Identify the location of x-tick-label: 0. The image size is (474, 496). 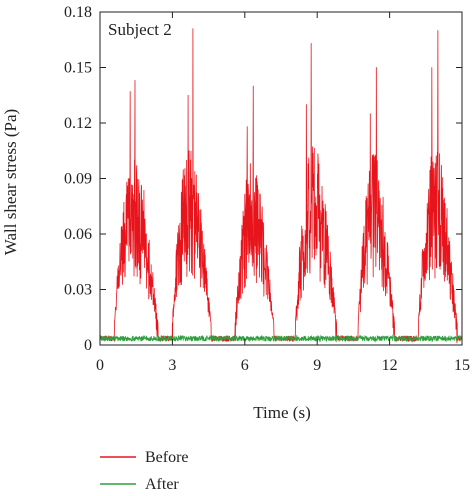
(100, 365).